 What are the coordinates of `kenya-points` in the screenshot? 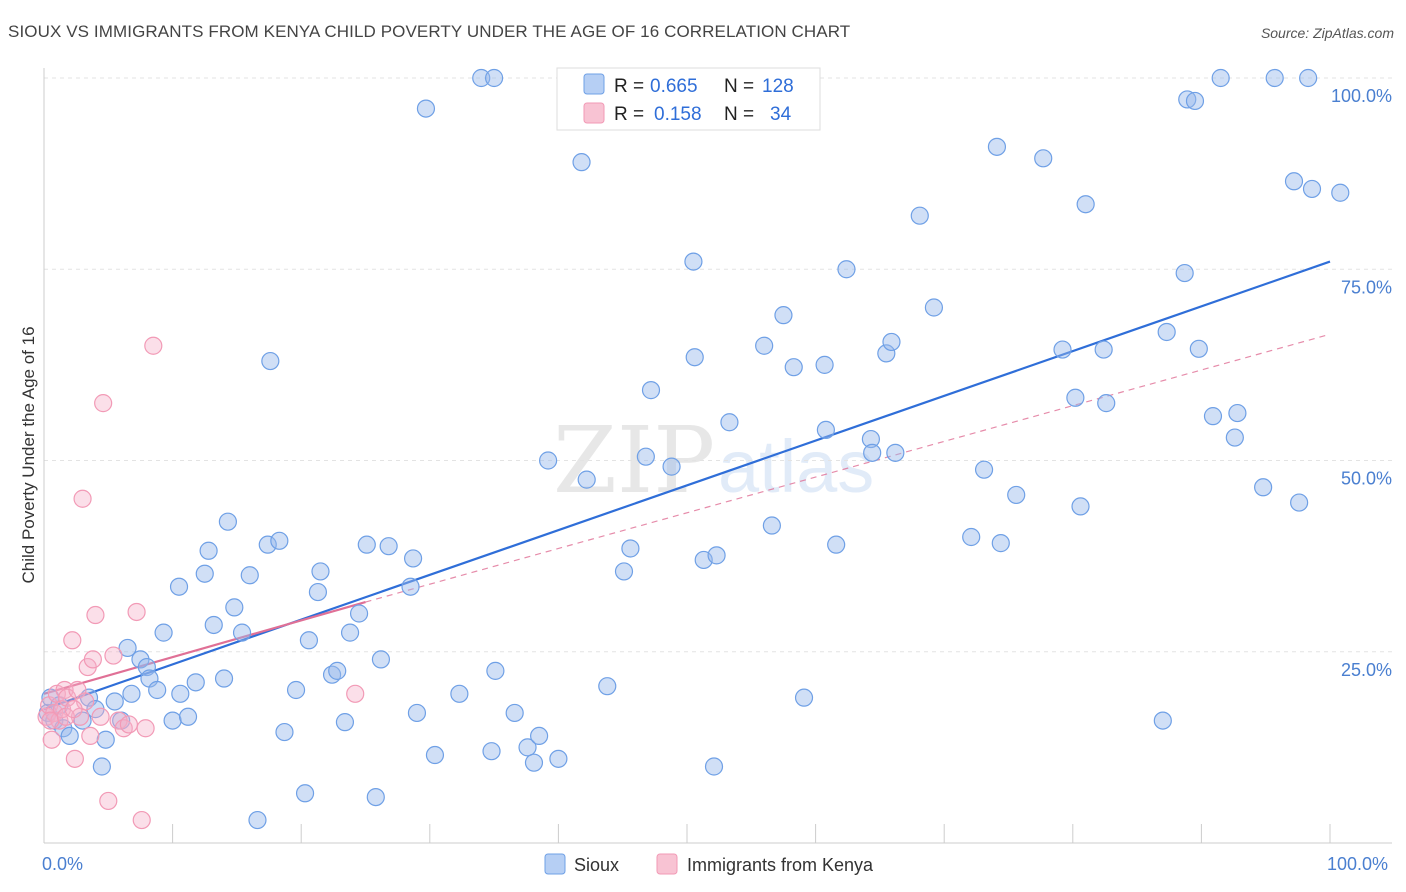 It's located at (201, 583).